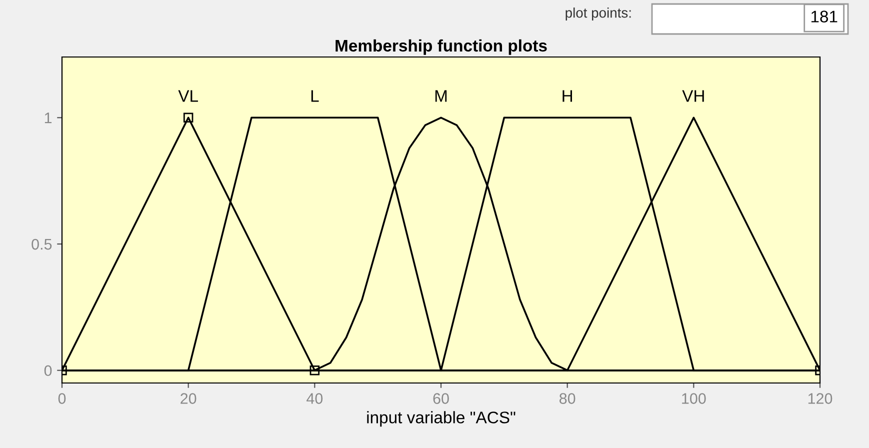 The image size is (869, 448). Describe the element at coordinates (598, 14) in the screenshot. I see `text: plot points:` at that location.